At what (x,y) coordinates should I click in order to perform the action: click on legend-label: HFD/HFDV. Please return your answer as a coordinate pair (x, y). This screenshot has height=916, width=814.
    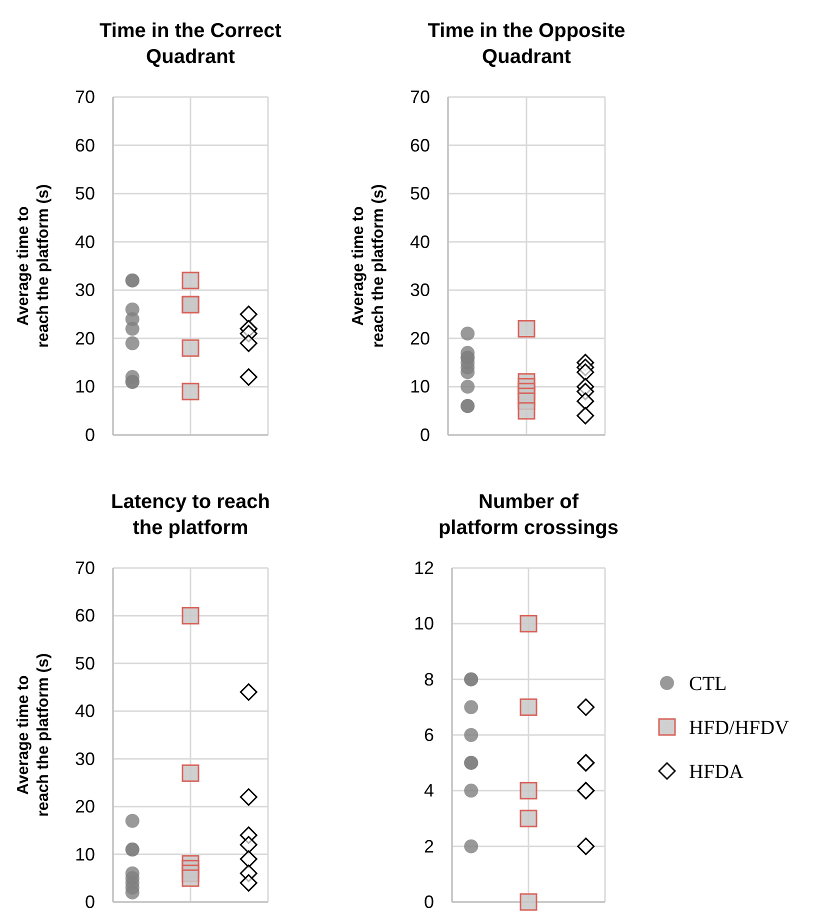
    Looking at the image, I should click on (739, 728).